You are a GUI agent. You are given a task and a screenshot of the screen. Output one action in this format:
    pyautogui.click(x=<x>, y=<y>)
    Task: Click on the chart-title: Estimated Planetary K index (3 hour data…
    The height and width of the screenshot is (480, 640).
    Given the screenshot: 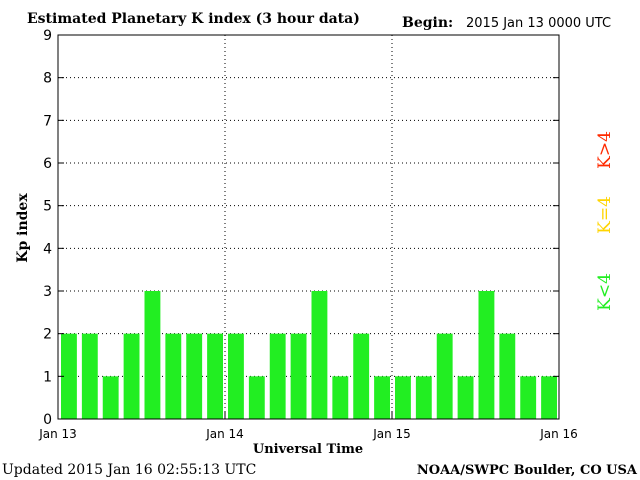 What is the action you would take?
    pyautogui.click(x=193, y=19)
    